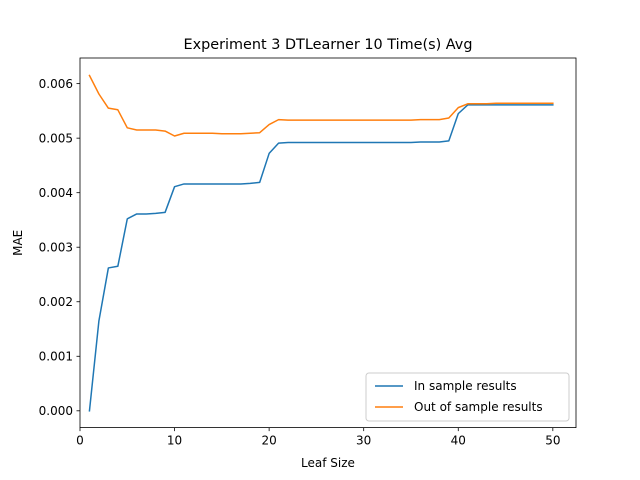 Image resolution: width=640 pixels, height=480 pixels. Describe the element at coordinates (56, 302) in the screenshot. I see `y-tick-label: 0.002` at that location.